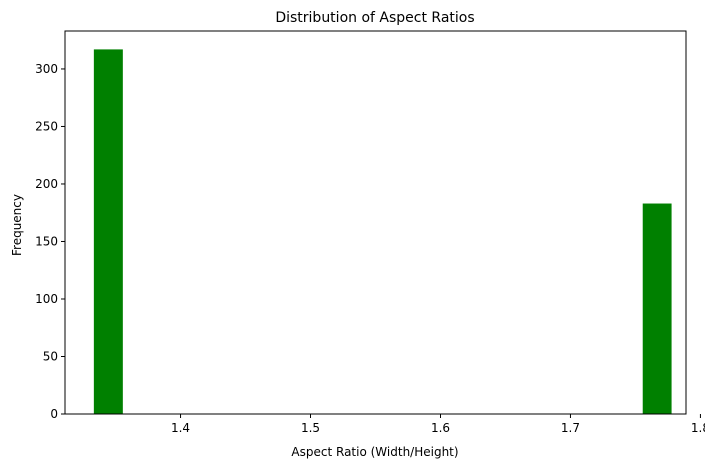 Image resolution: width=705 pixels, height=473 pixels. What do you see at coordinates (50, 356) in the screenshot?
I see `y-tick-label: 50` at bounding box center [50, 356].